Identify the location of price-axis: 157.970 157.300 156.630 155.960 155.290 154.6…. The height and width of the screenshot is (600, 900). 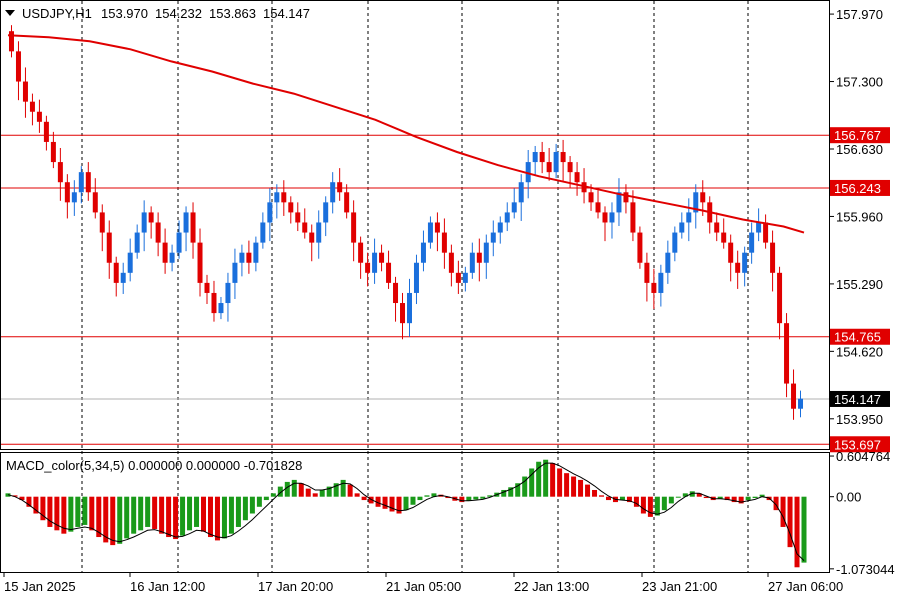
(860, 230).